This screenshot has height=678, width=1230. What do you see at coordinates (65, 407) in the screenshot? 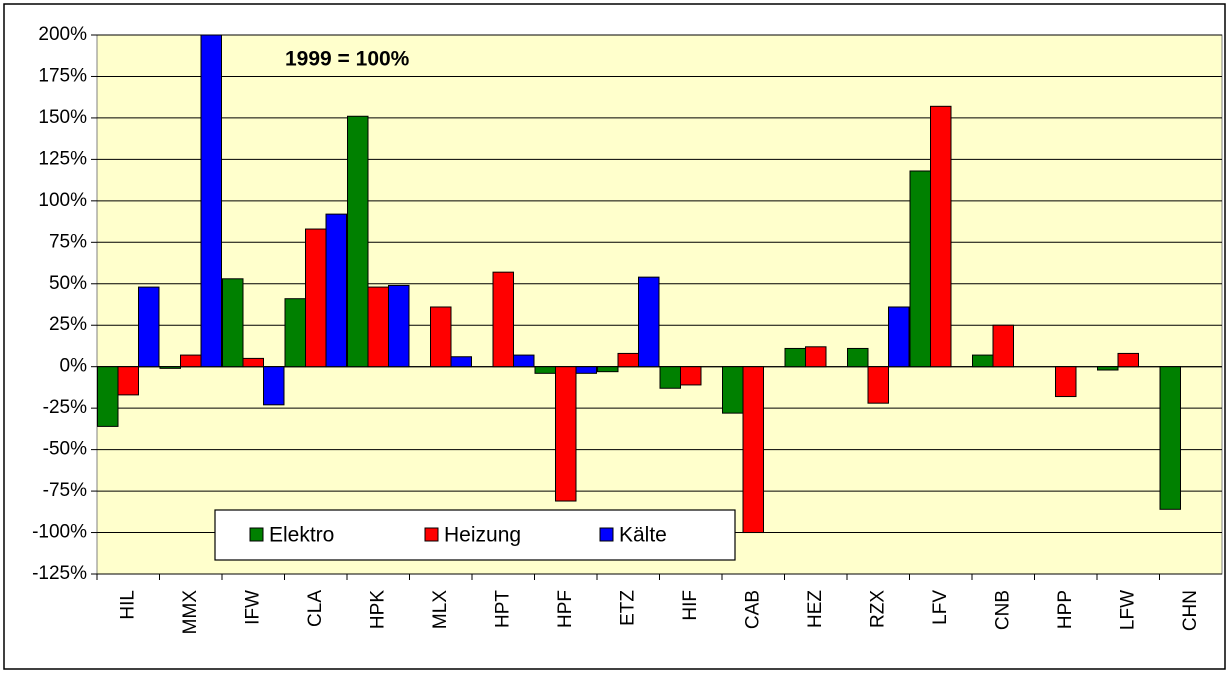
I see `y-tick-label: -25%` at bounding box center [65, 407].